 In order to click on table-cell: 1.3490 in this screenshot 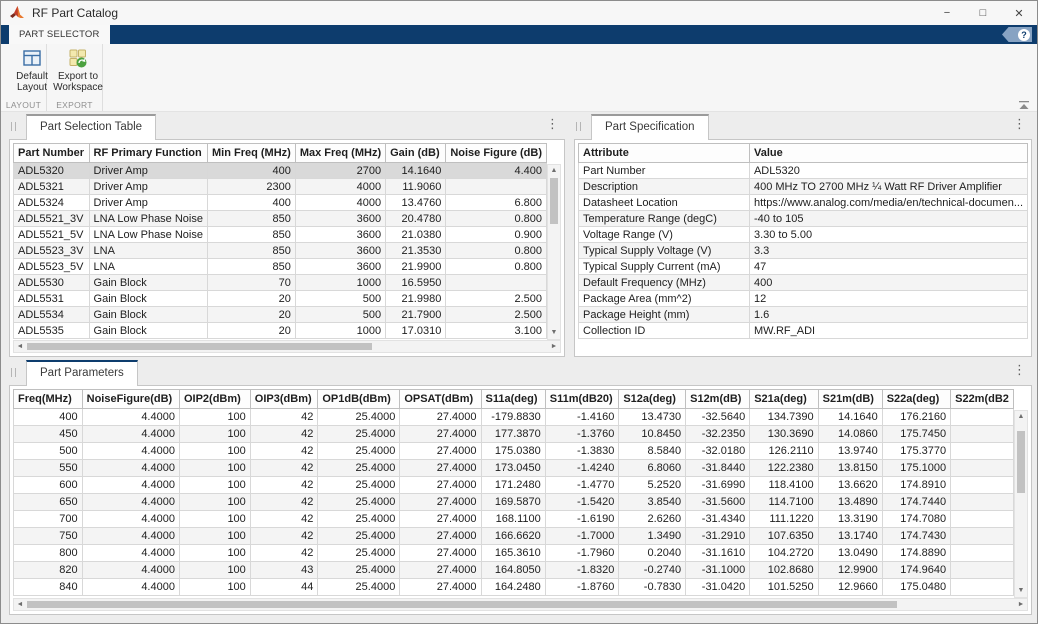, I will do `click(652, 536)`.